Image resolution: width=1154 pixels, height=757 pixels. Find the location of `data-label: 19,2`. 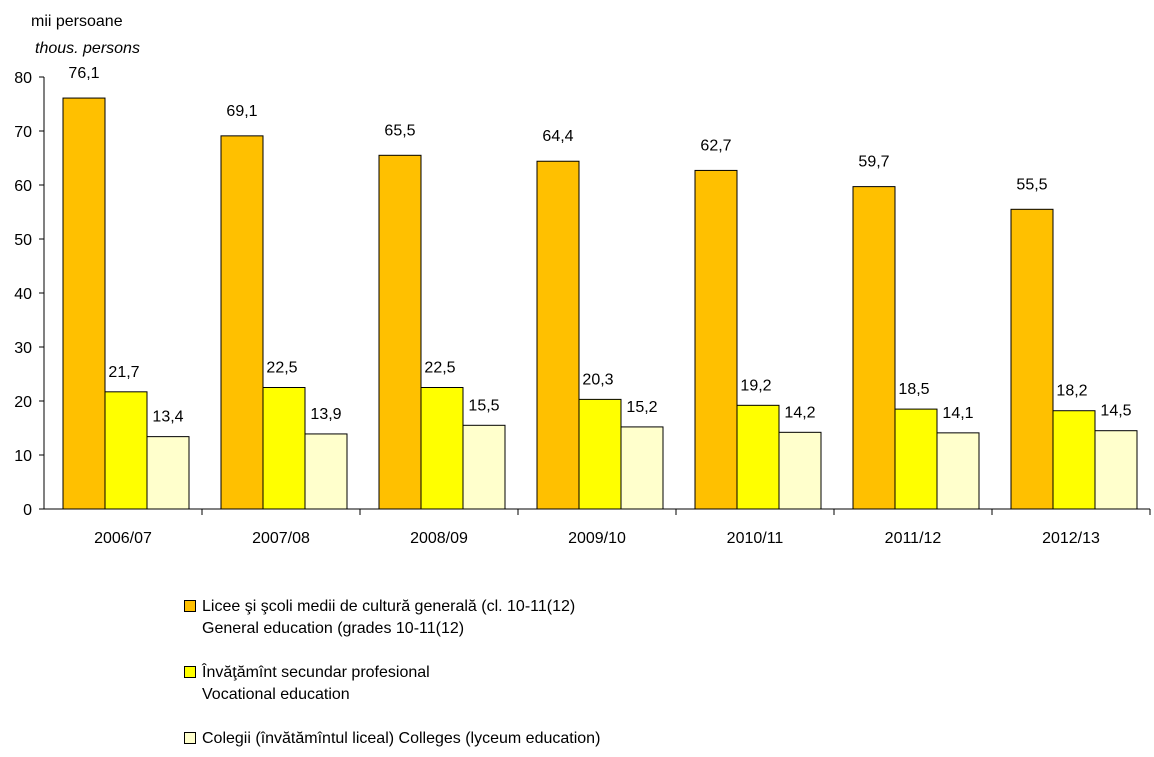

data-label: 19,2 is located at coordinates (755, 385).